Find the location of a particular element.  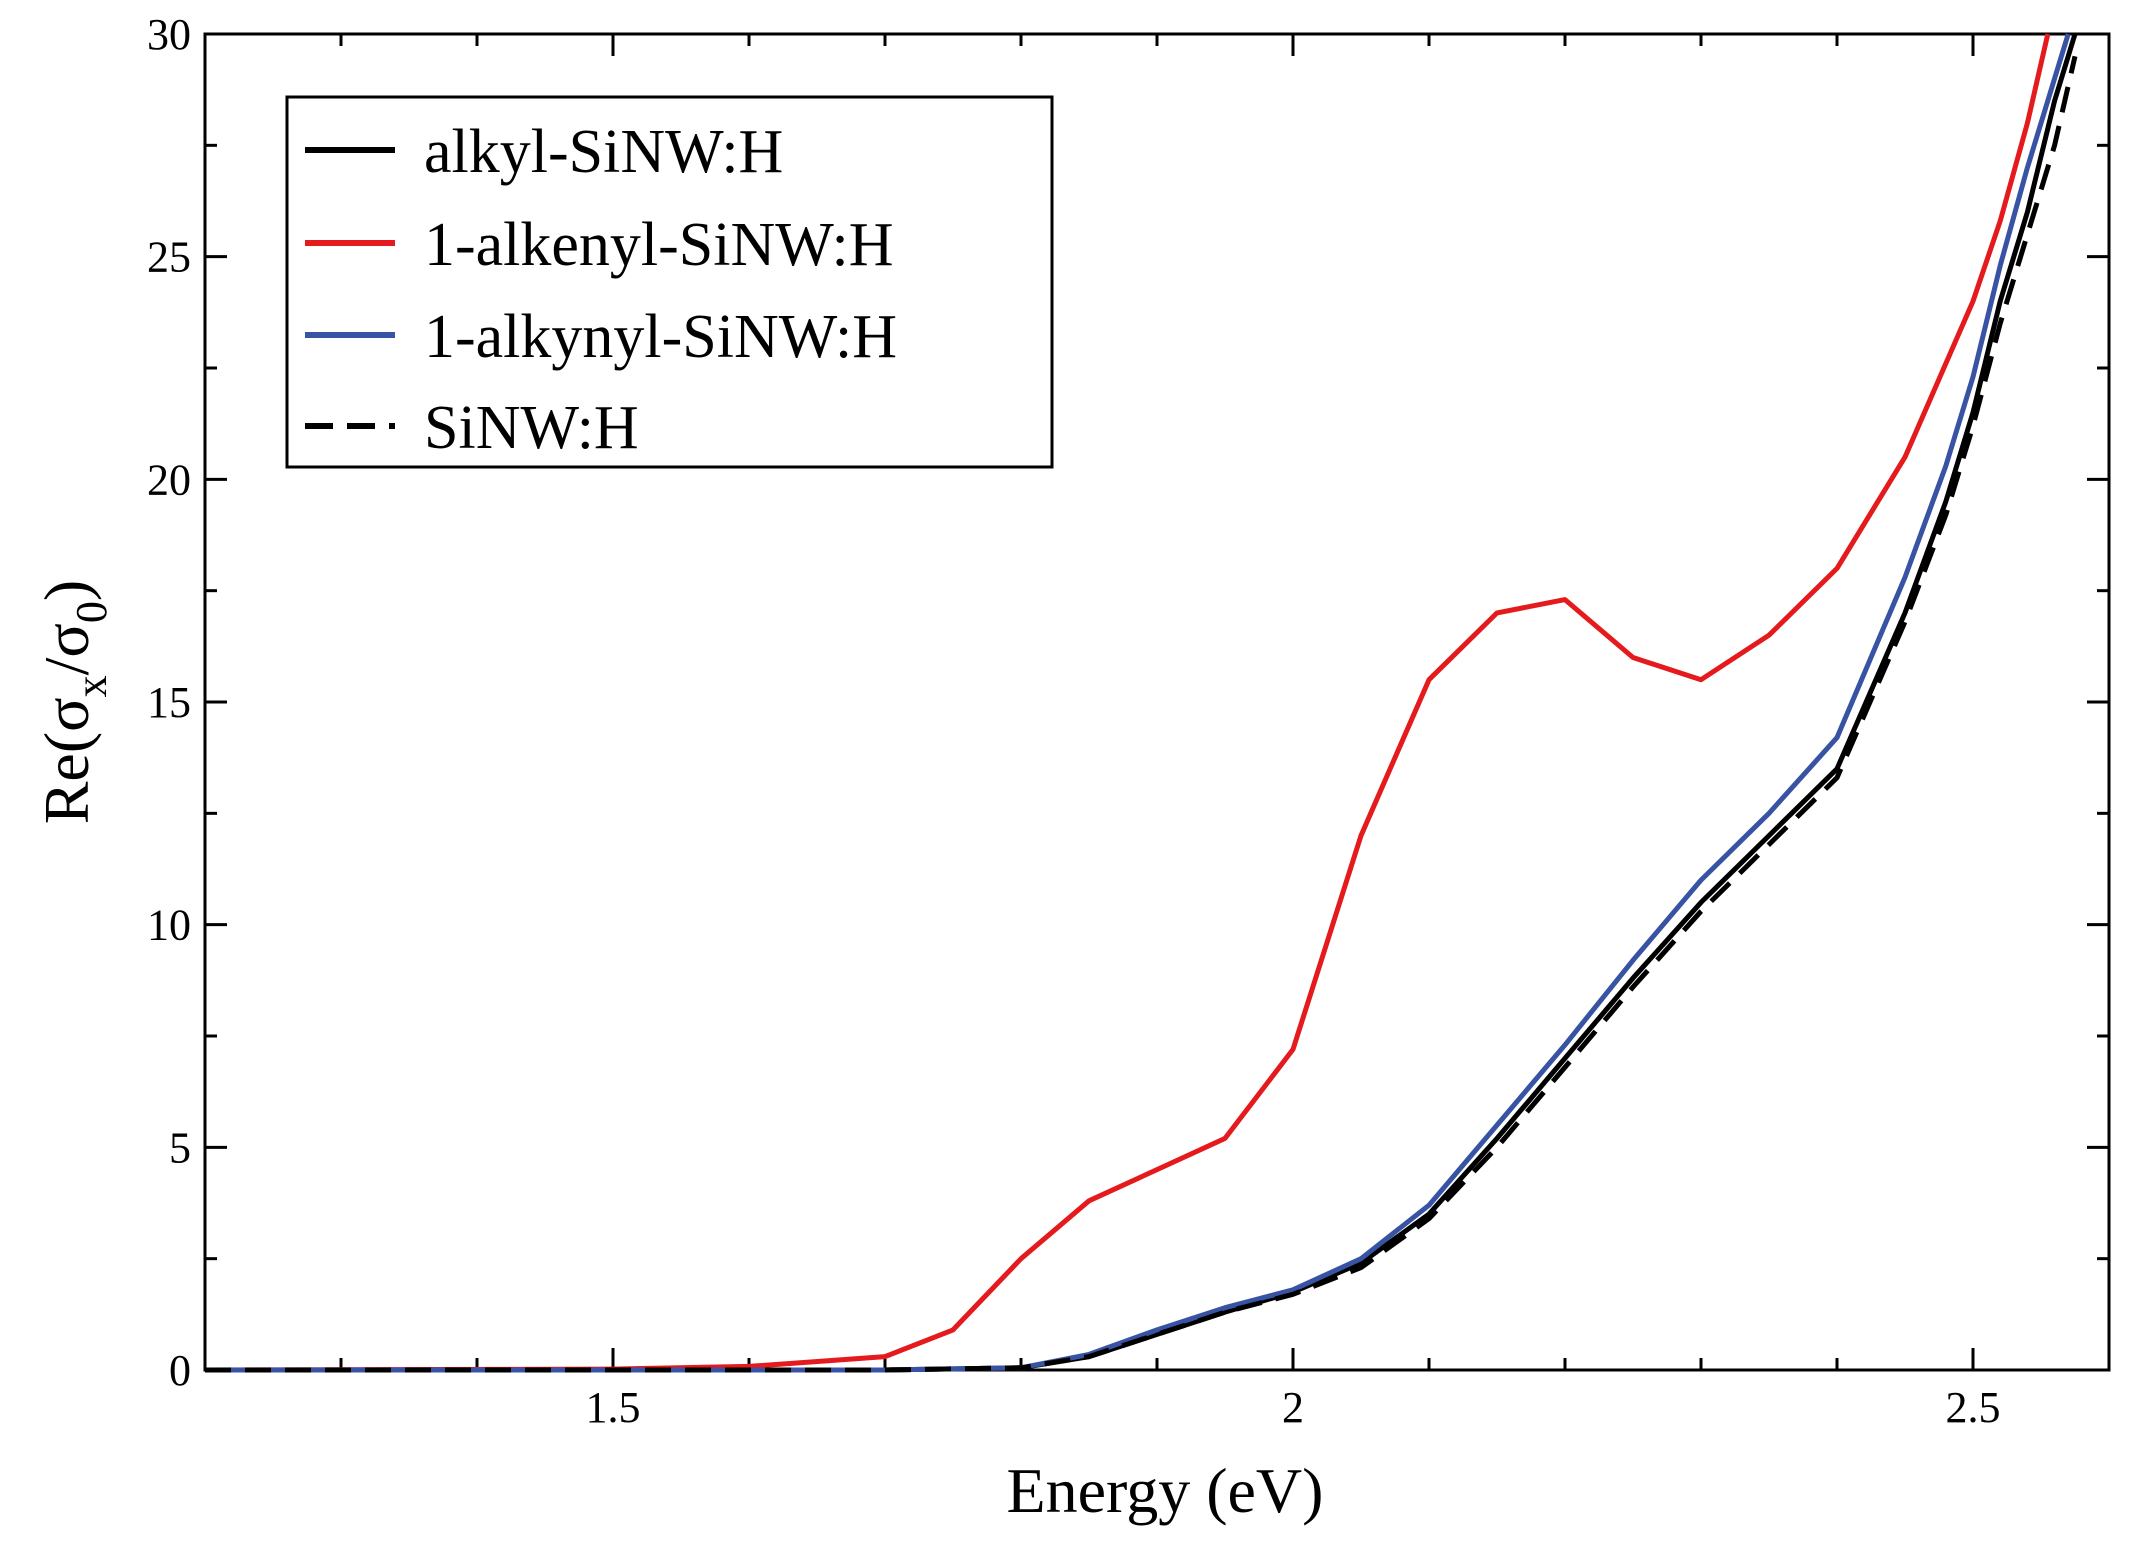

y-axis-title-sigma-0: σ is located at coordinates (66, 640).